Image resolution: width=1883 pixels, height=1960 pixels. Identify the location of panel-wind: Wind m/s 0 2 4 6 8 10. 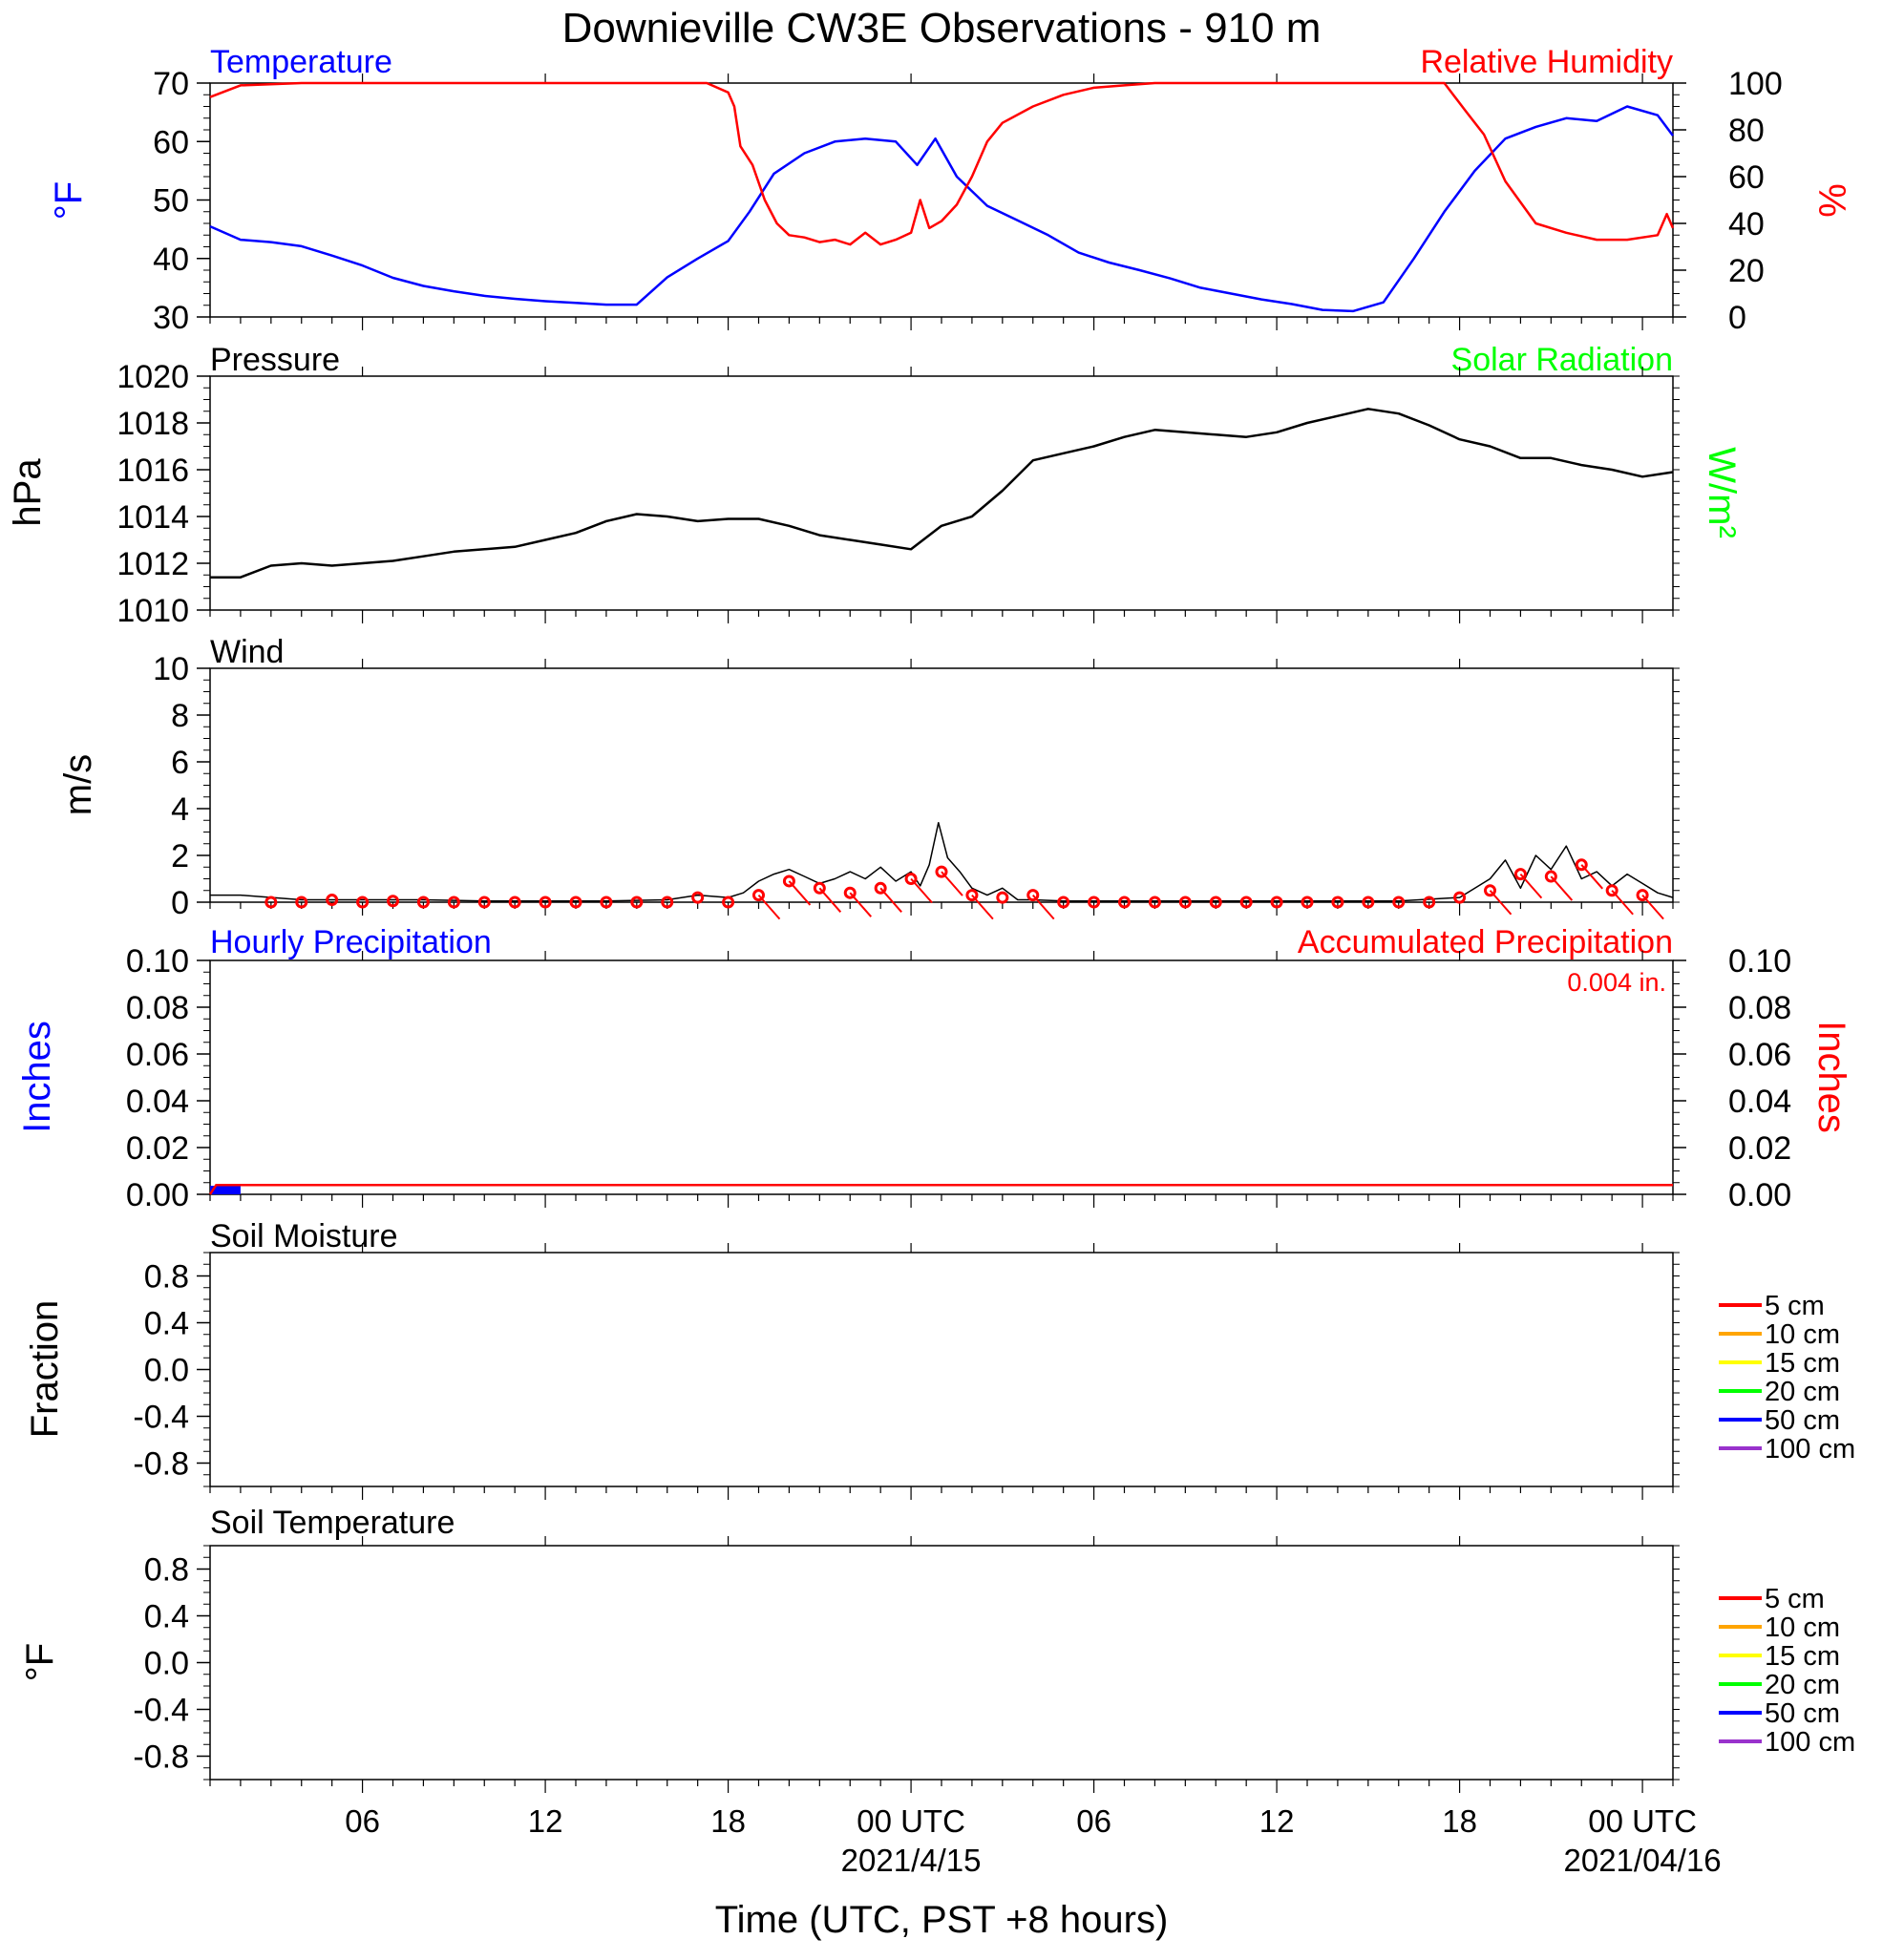
(868, 777).